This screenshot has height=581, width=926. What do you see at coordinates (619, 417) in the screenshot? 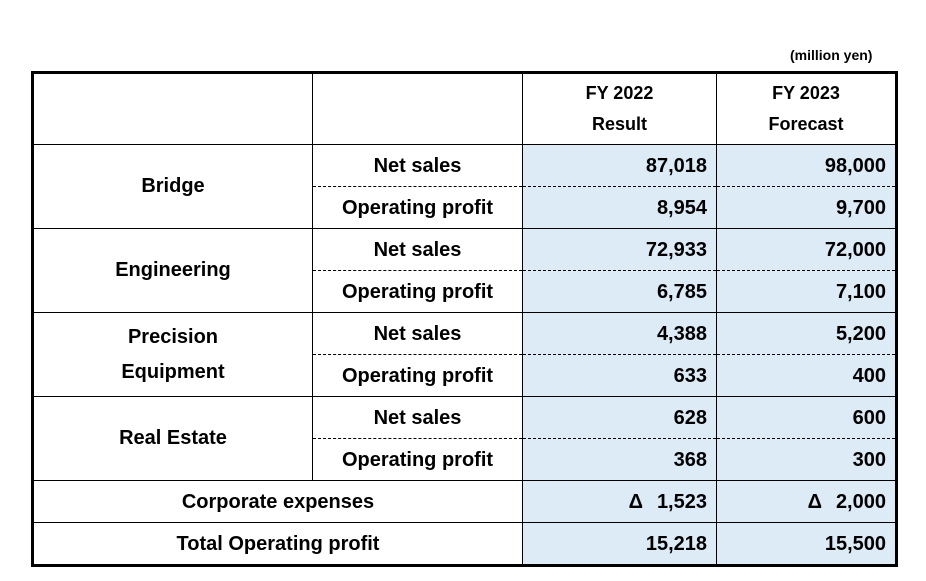
I see `real-estate-net-sales-fy2022: 628` at bounding box center [619, 417].